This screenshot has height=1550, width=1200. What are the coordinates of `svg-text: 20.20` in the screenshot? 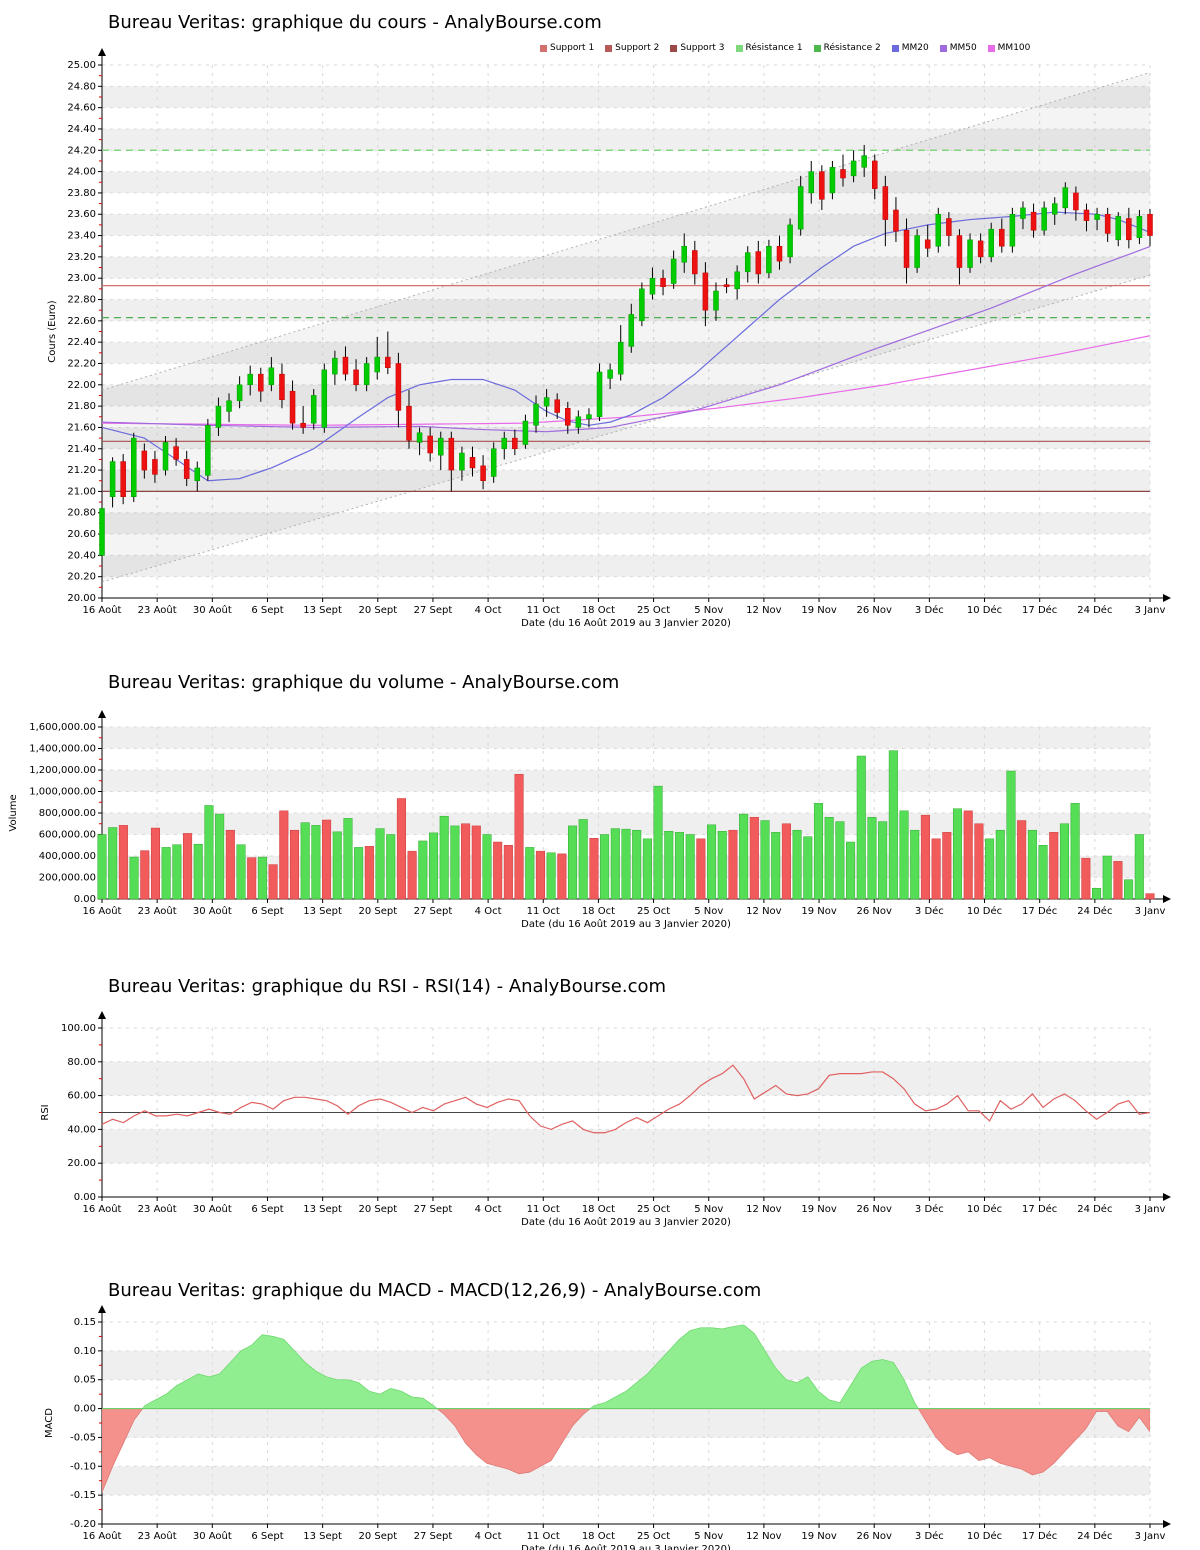 It's located at (81, 577).